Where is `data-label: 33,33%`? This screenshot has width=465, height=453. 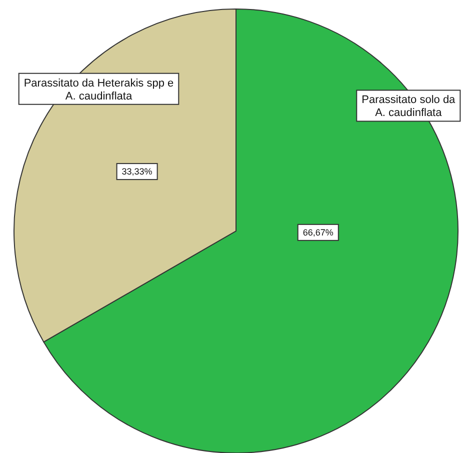 data-label: 33,33% is located at coordinates (137, 171).